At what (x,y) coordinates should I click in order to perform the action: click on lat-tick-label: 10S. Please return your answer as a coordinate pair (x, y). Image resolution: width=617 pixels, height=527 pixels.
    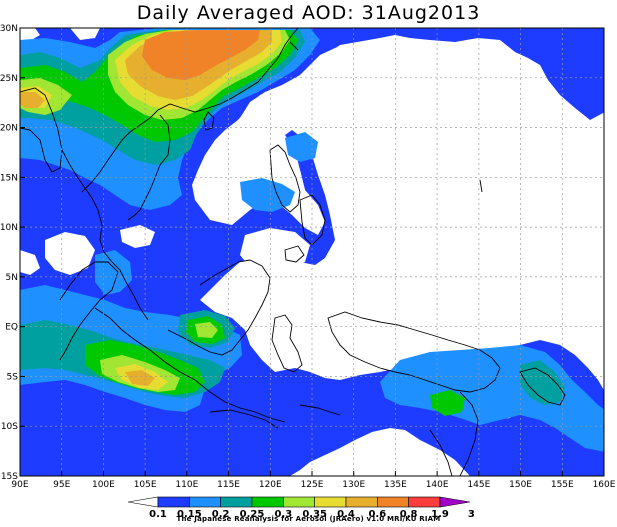
    Looking at the image, I should click on (9, 427).